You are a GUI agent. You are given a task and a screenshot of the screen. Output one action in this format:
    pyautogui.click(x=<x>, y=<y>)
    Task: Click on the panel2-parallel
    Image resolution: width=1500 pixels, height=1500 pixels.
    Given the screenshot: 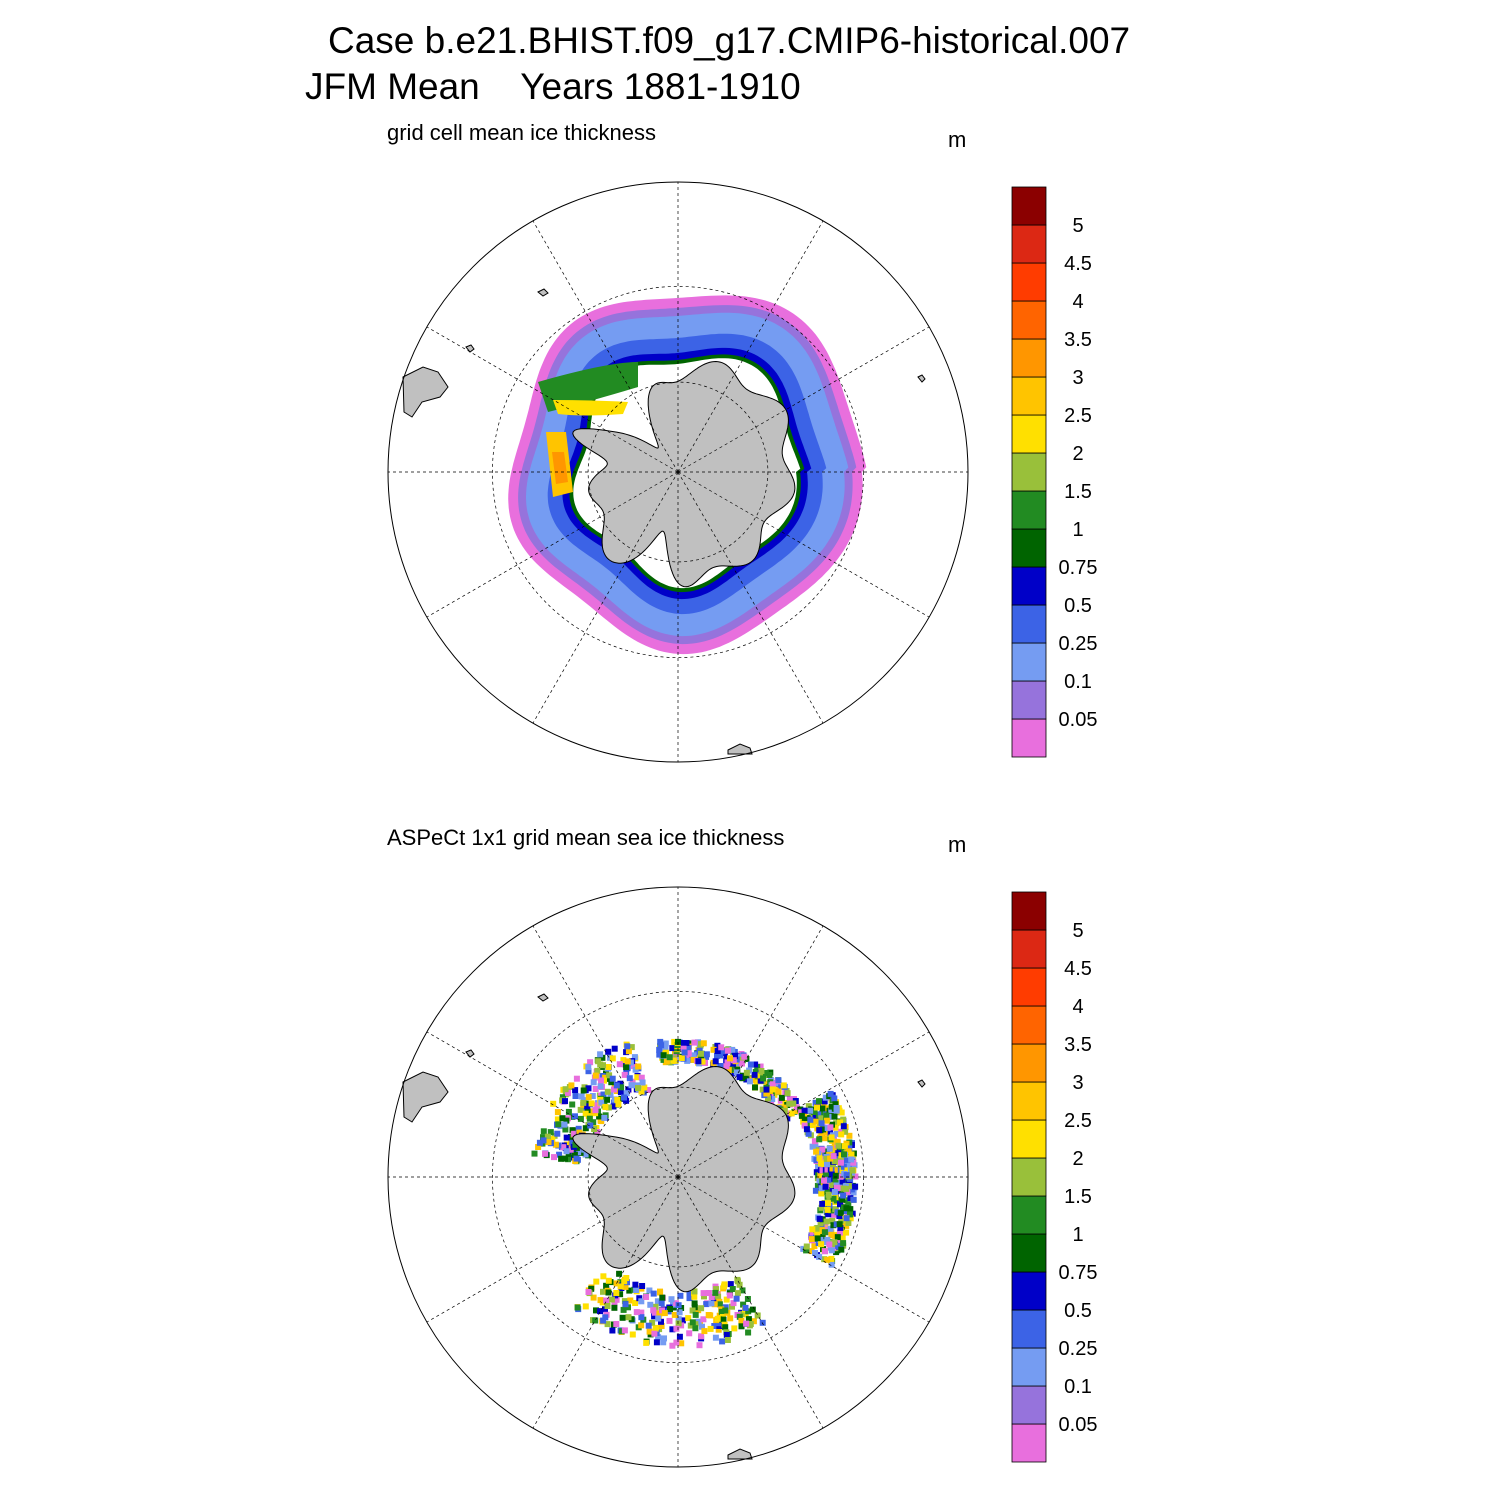 What is the action you would take?
    pyautogui.click(x=678, y=1177)
    